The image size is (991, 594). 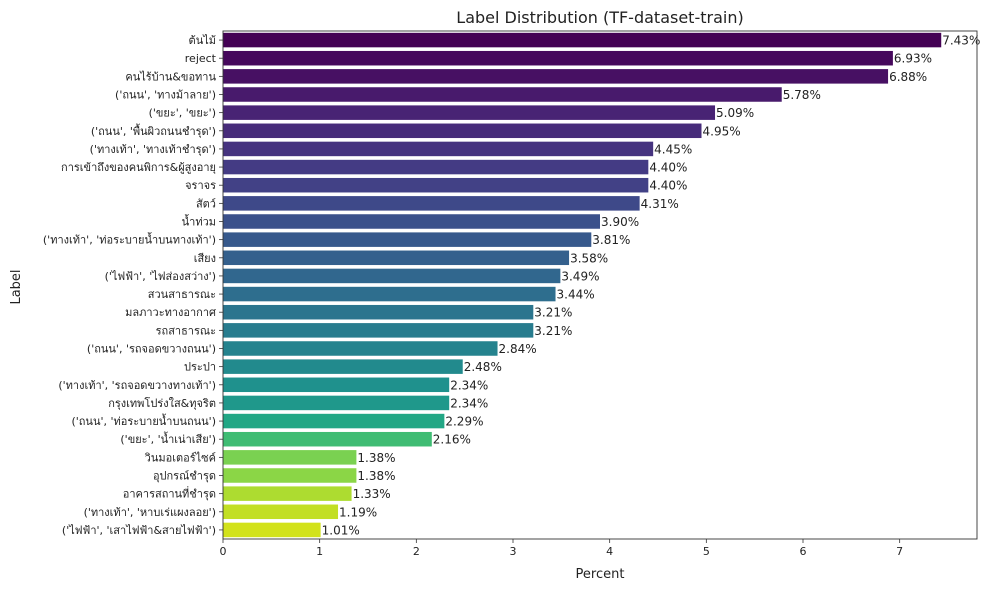 I want to click on y-tick-label: อุปกรณ์ชำรุด, so click(x=184, y=476).